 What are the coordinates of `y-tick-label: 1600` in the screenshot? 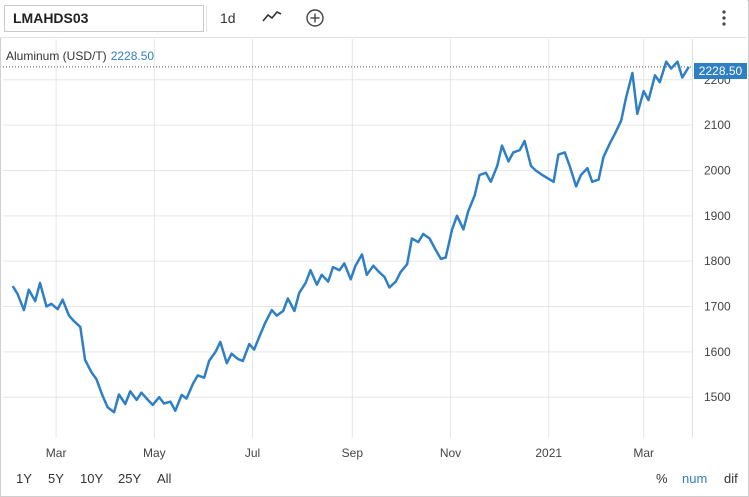 It's located at (717, 352).